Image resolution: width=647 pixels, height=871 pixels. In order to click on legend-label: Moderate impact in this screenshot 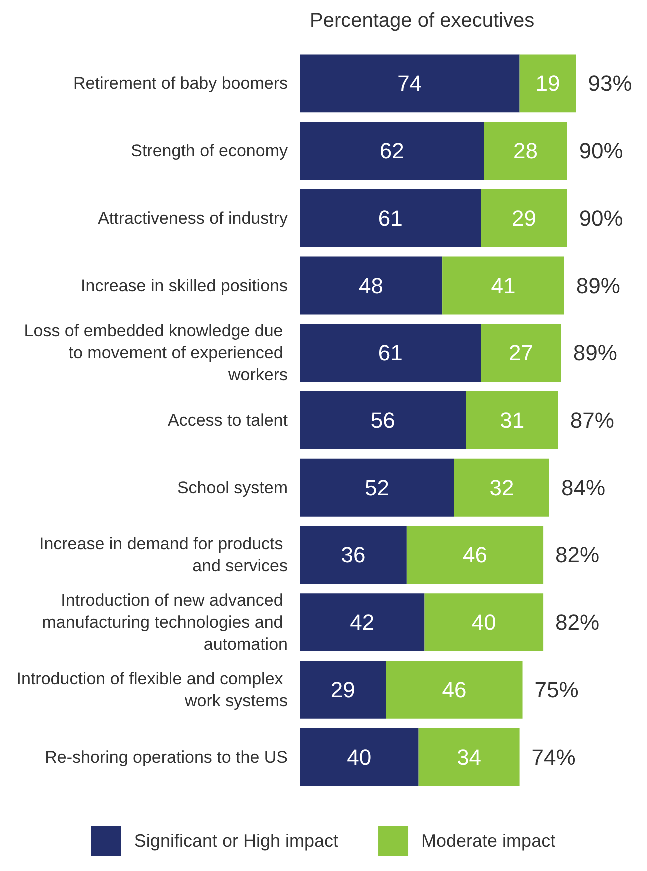, I will do `click(489, 841)`.